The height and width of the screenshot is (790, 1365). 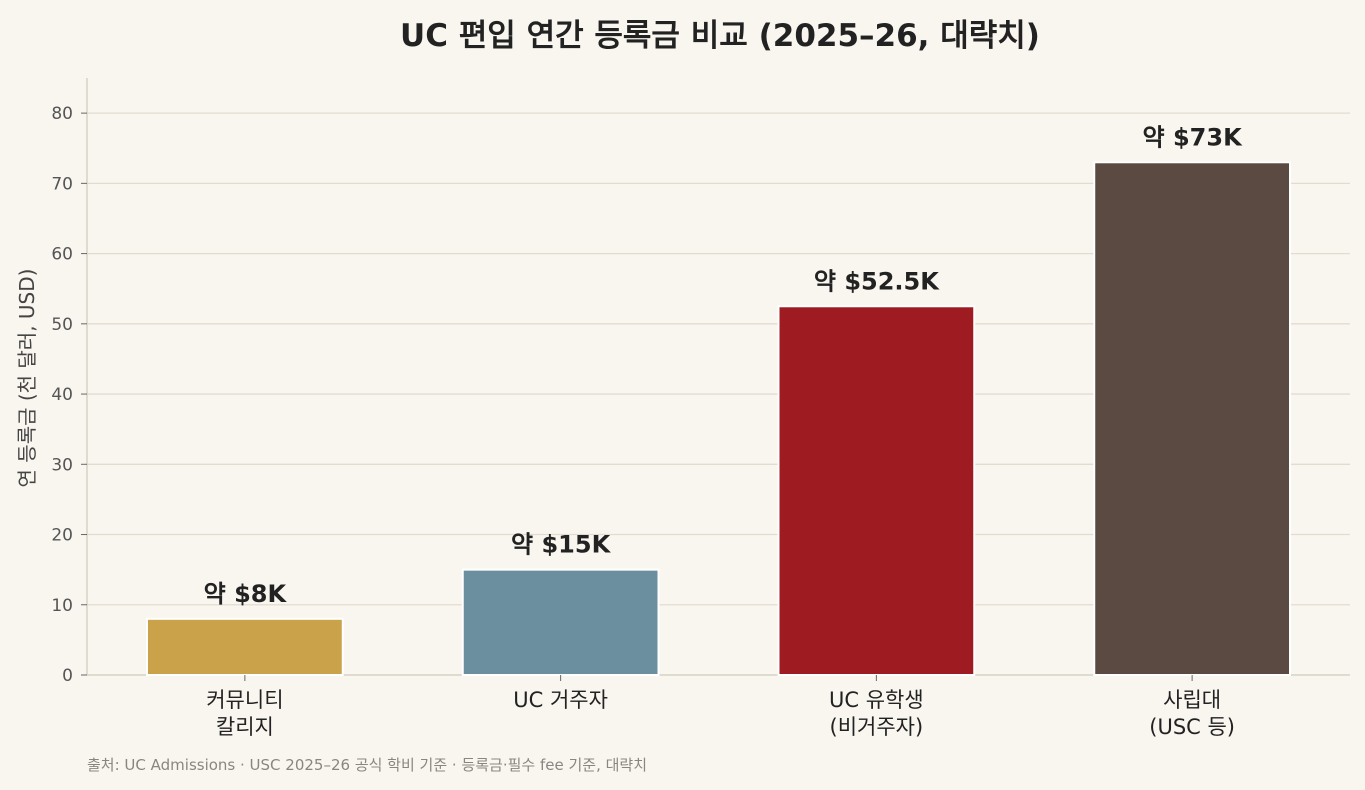 I want to click on category-label: (USC 등), so click(x=1192, y=727).